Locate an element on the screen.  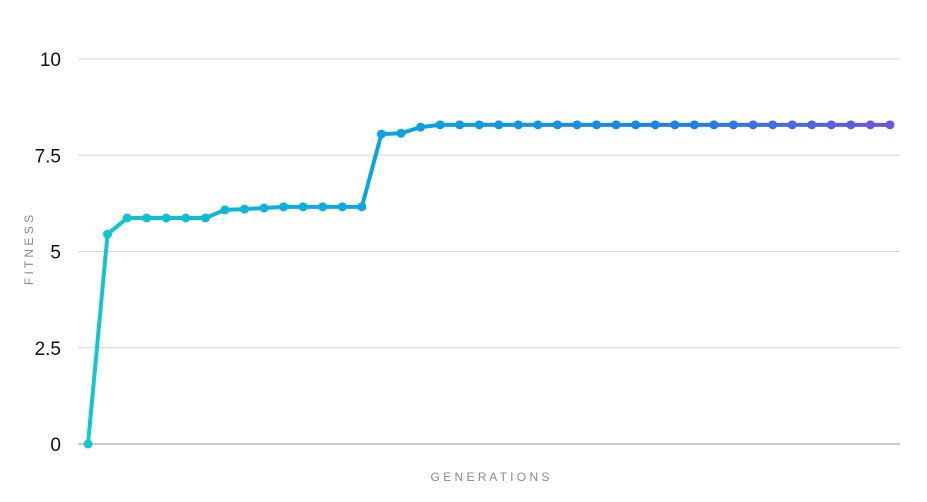
y-tick-label: 5 is located at coordinates (55, 253).